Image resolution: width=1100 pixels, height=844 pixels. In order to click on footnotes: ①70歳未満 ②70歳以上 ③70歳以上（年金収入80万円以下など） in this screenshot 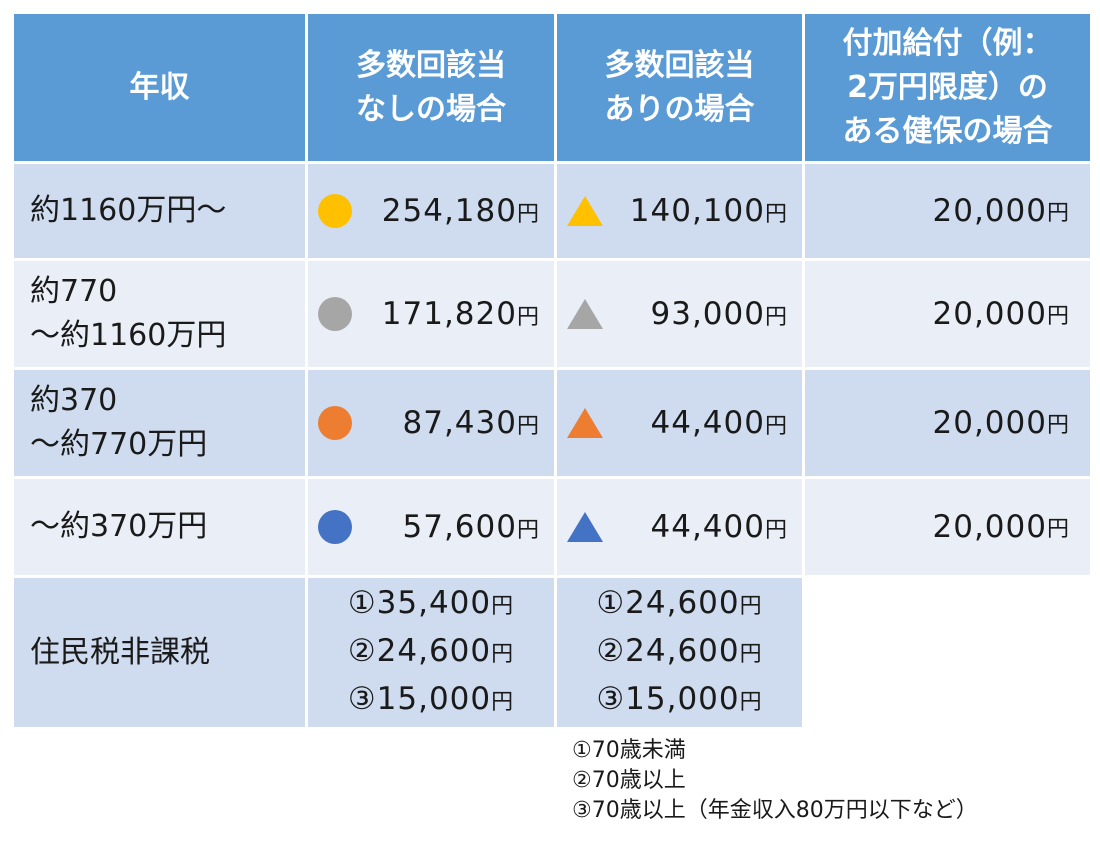, I will do `click(775, 781)`.